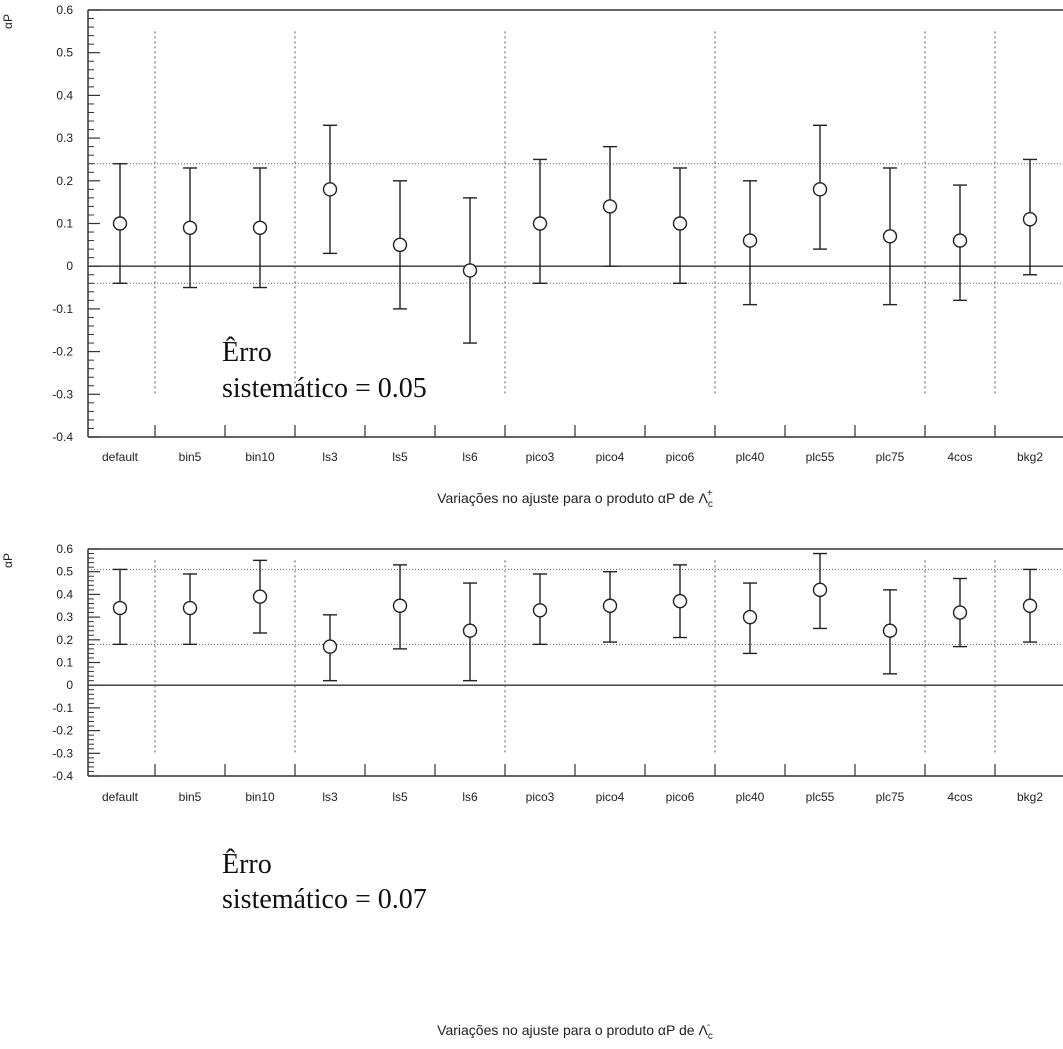  What do you see at coordinates (324, 388) in the screenshot?
I see `annotation-line-2: sistemático = 0.05` at bounding box center [324, 388].